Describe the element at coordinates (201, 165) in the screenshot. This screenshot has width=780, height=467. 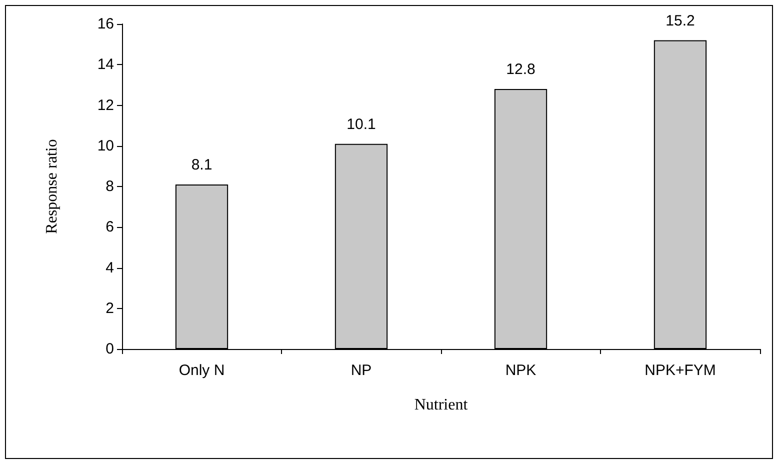
I see `data-label: 8.1` at that location.